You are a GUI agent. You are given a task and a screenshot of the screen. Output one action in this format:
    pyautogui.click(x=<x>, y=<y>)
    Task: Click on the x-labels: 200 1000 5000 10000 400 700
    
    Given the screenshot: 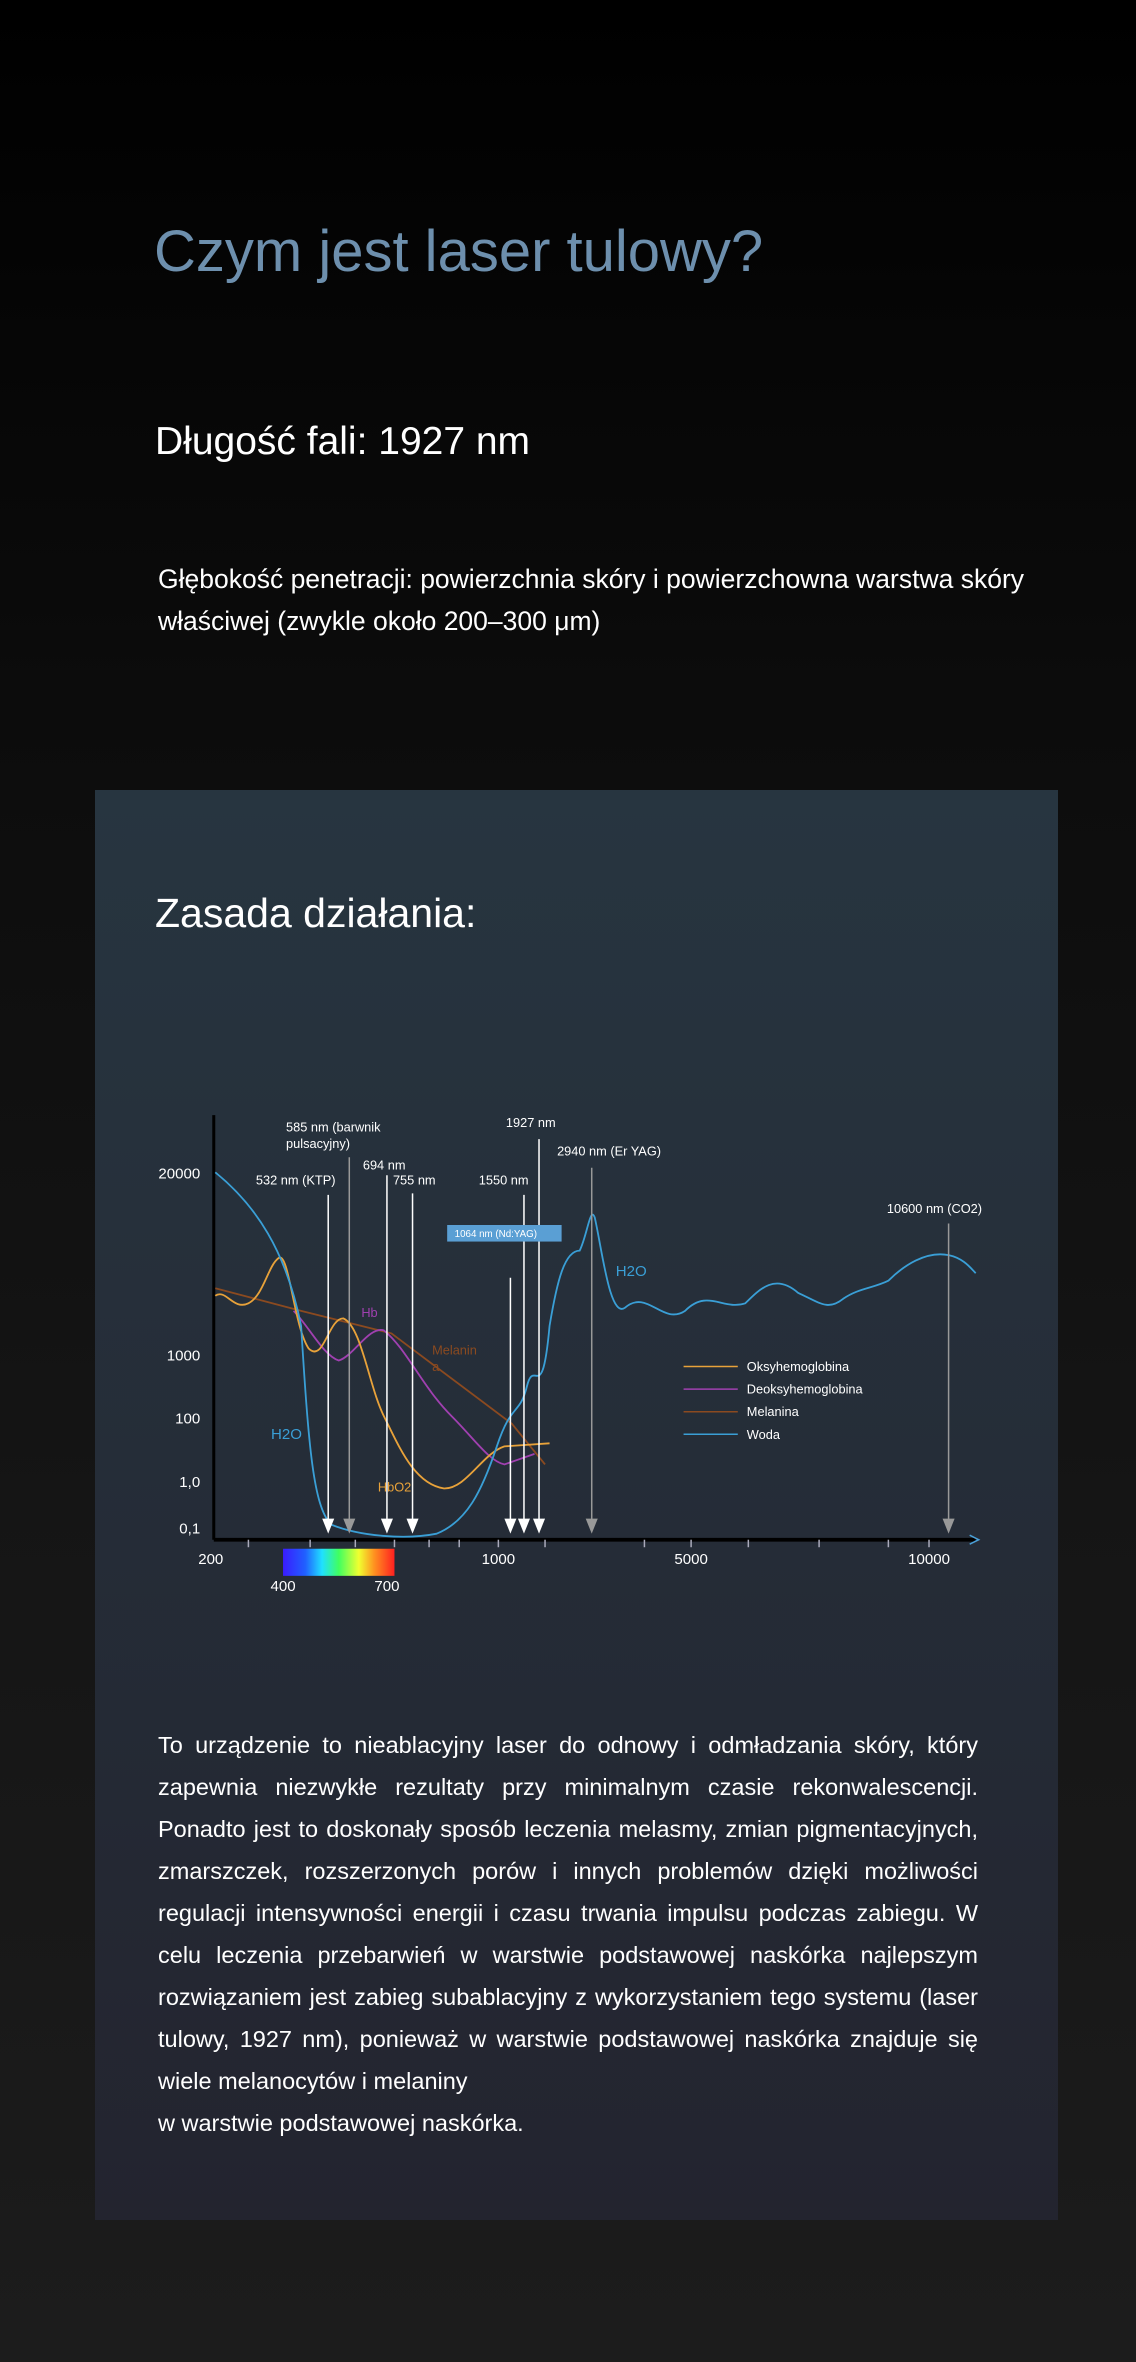 What is the action you would take?
    pyautogui.click(x=574, y=1573)
    